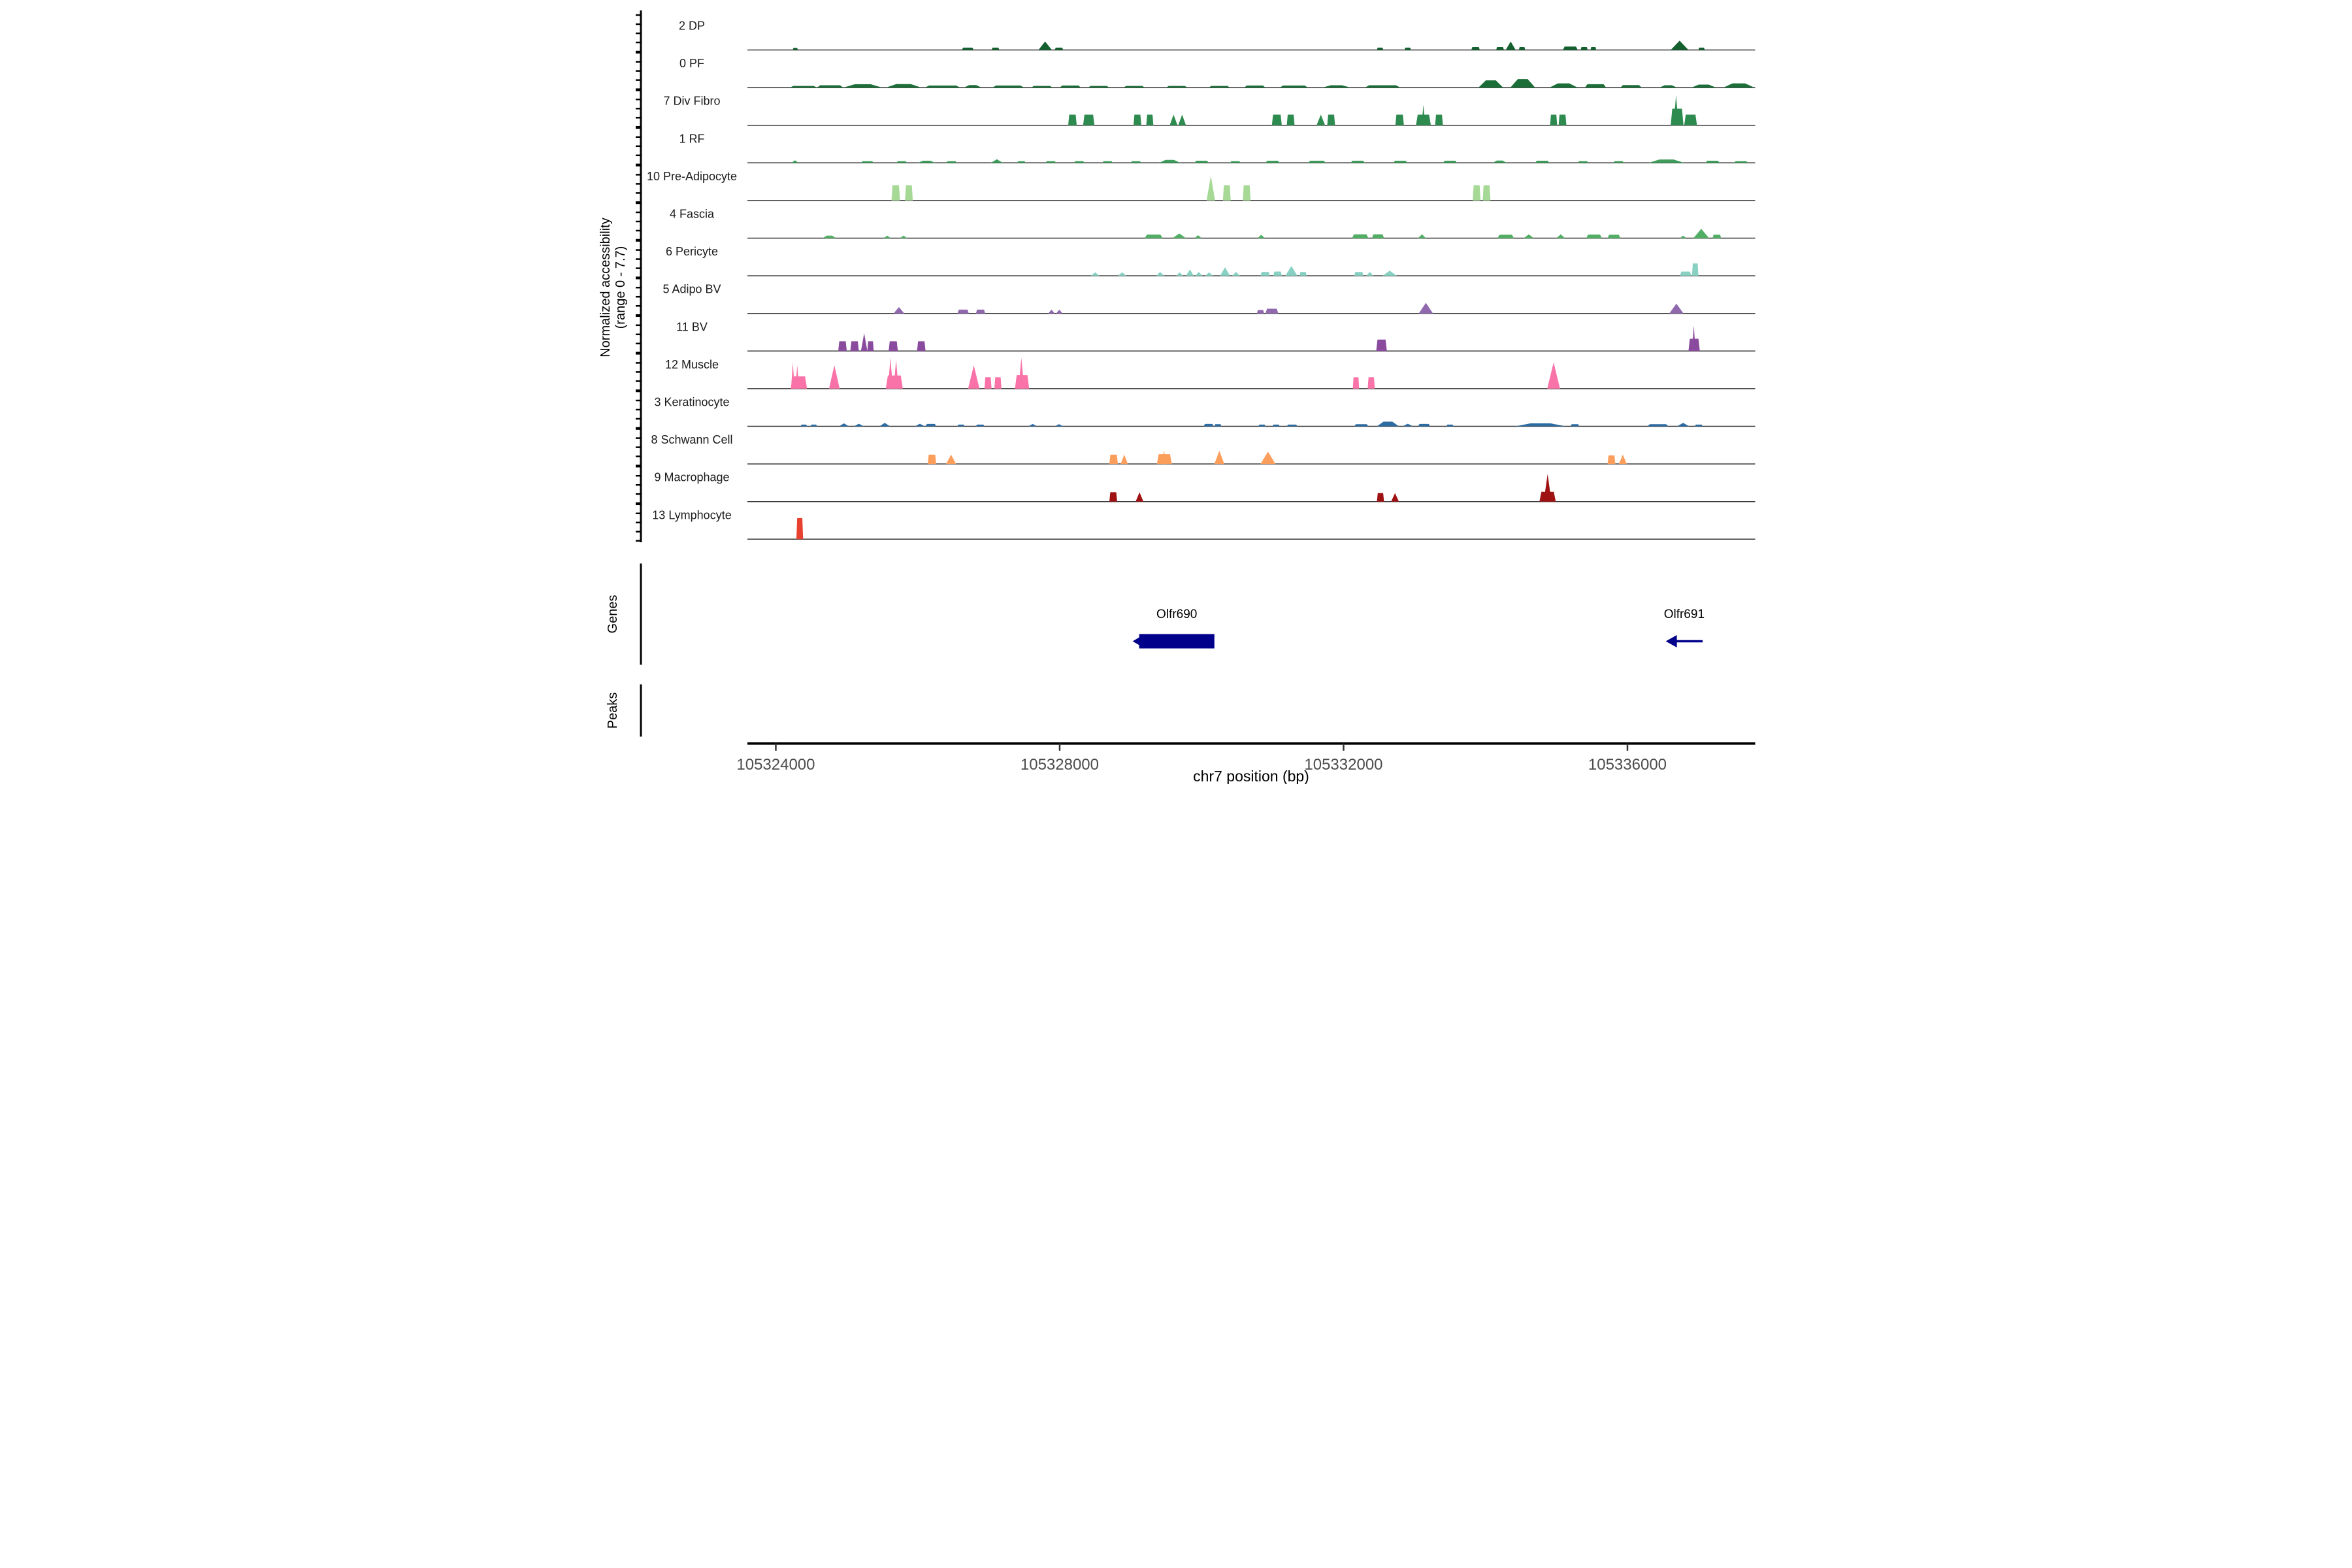 The height and width of the screenshot is (1568, 2352). I want to click on track-label: 10 Pre-Adipocyte, so click(692, 176).